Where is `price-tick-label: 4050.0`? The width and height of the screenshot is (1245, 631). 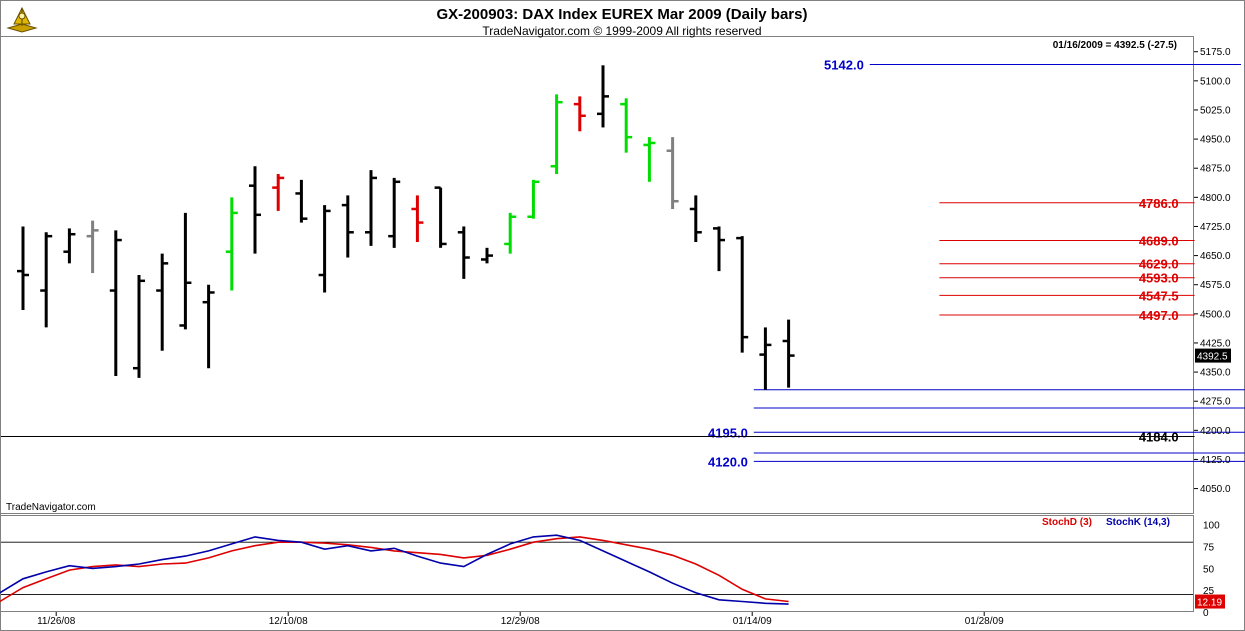
price-tick-label: 4050.0 is located at coordinates (1215, 489).